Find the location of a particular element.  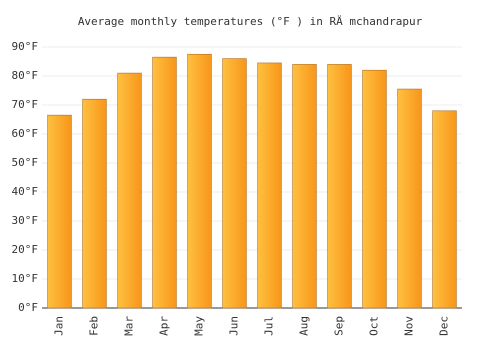

y-tick-label: 60°F is located at coordinates (25, 133).